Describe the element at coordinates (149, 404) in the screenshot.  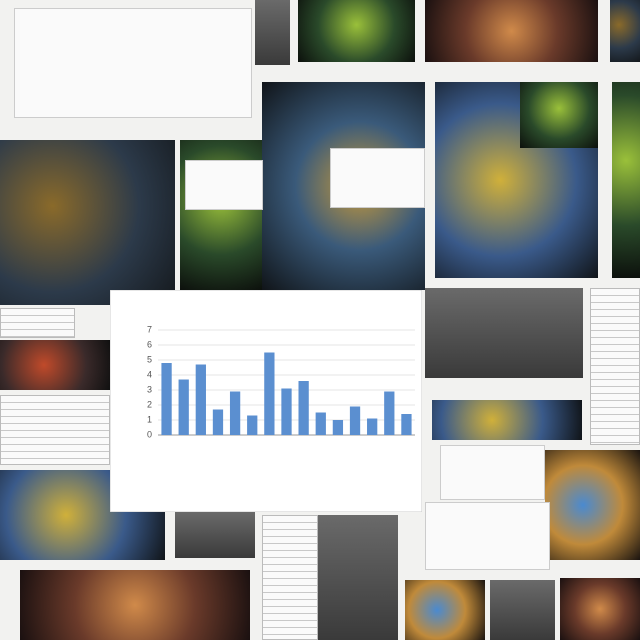
I see `y-tick-label: 2` at that location.